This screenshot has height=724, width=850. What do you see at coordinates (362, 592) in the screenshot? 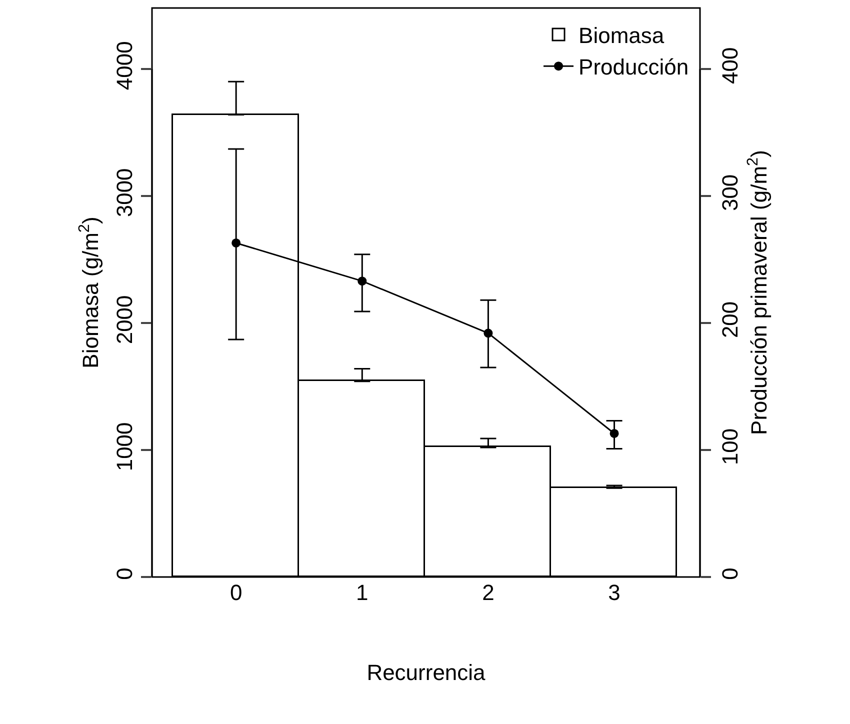
I see `x-tick-label: 1` at bounding box center [362, 592].